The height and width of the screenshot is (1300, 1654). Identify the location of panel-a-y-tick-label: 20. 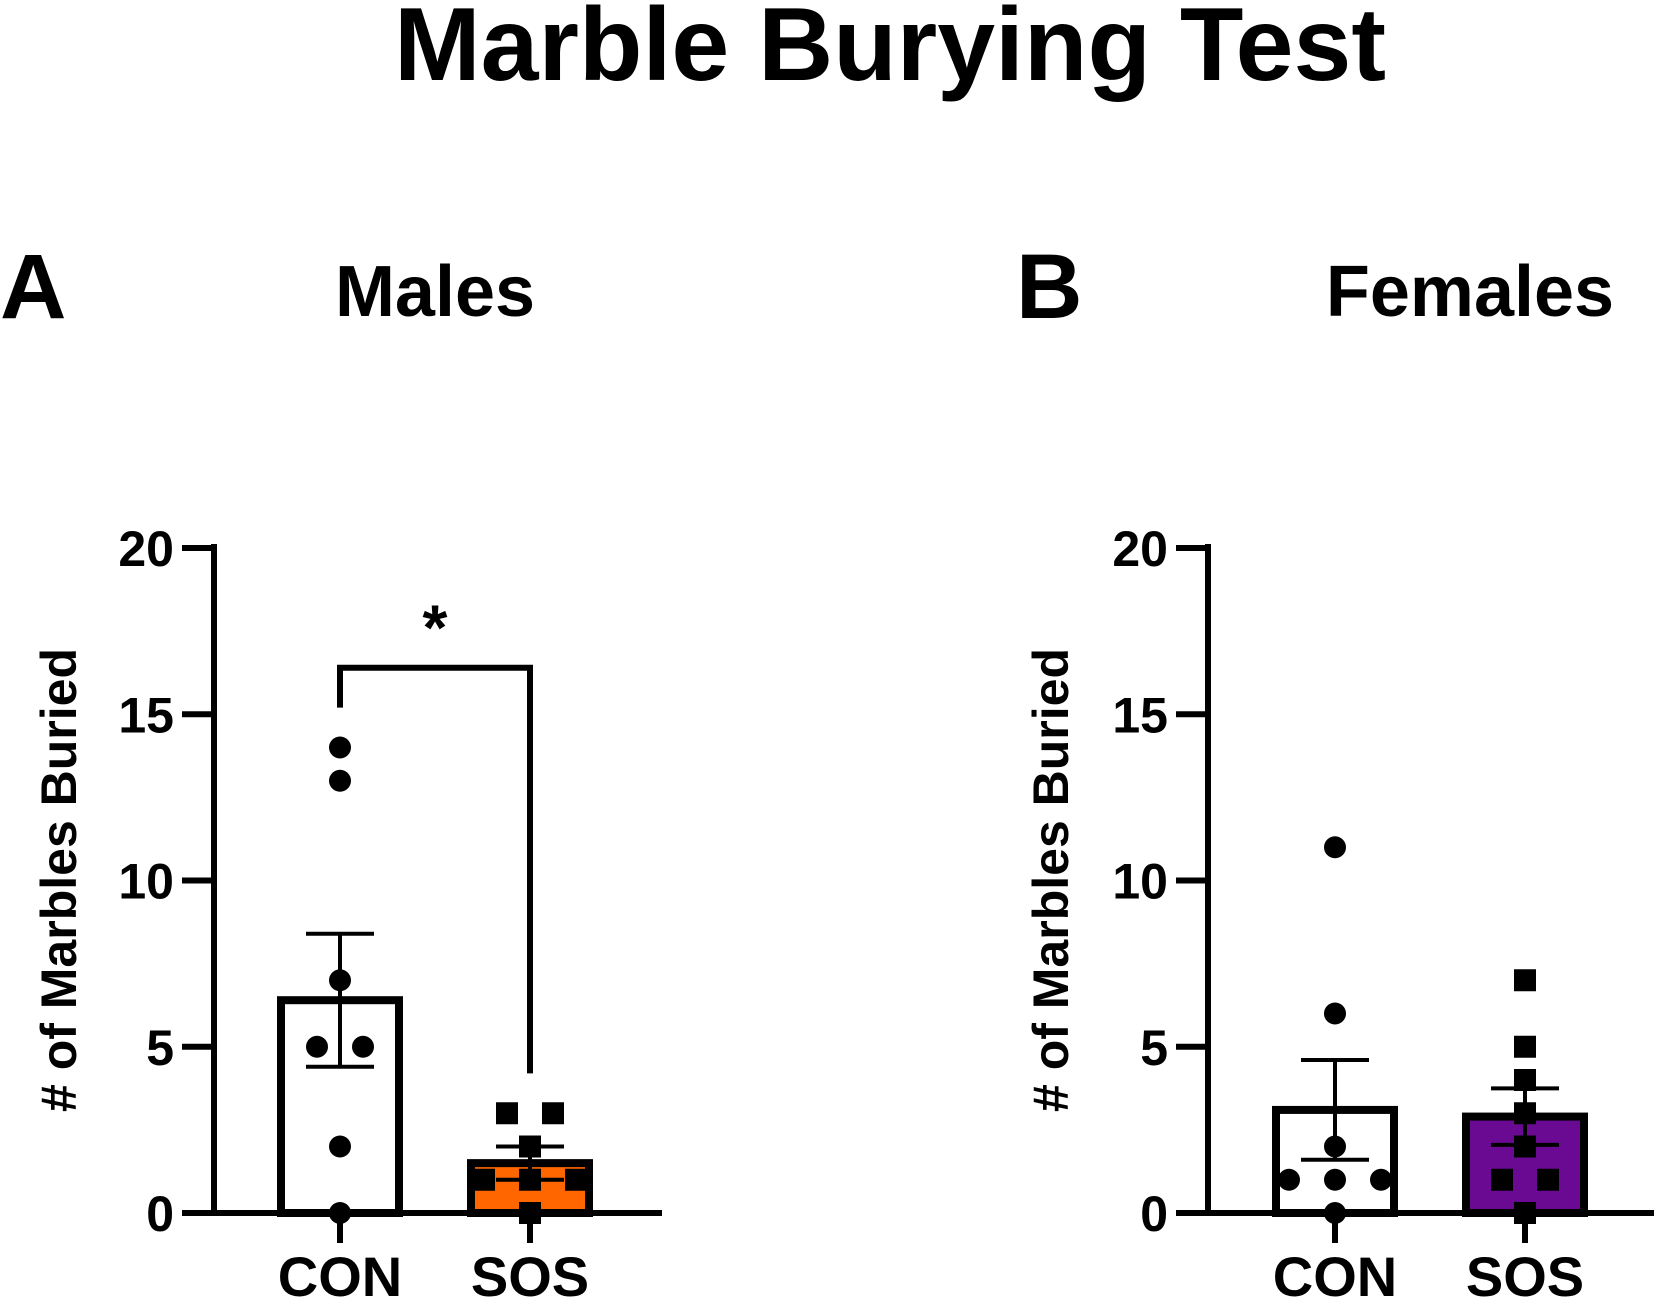
(146, 549).